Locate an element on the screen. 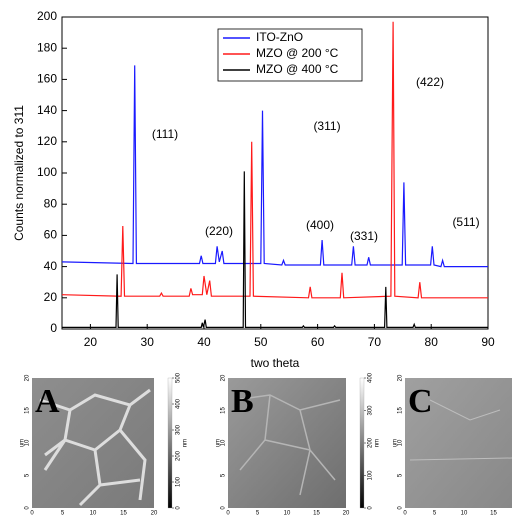  y-tick-label: 200 is located at coordinates (47, 16).